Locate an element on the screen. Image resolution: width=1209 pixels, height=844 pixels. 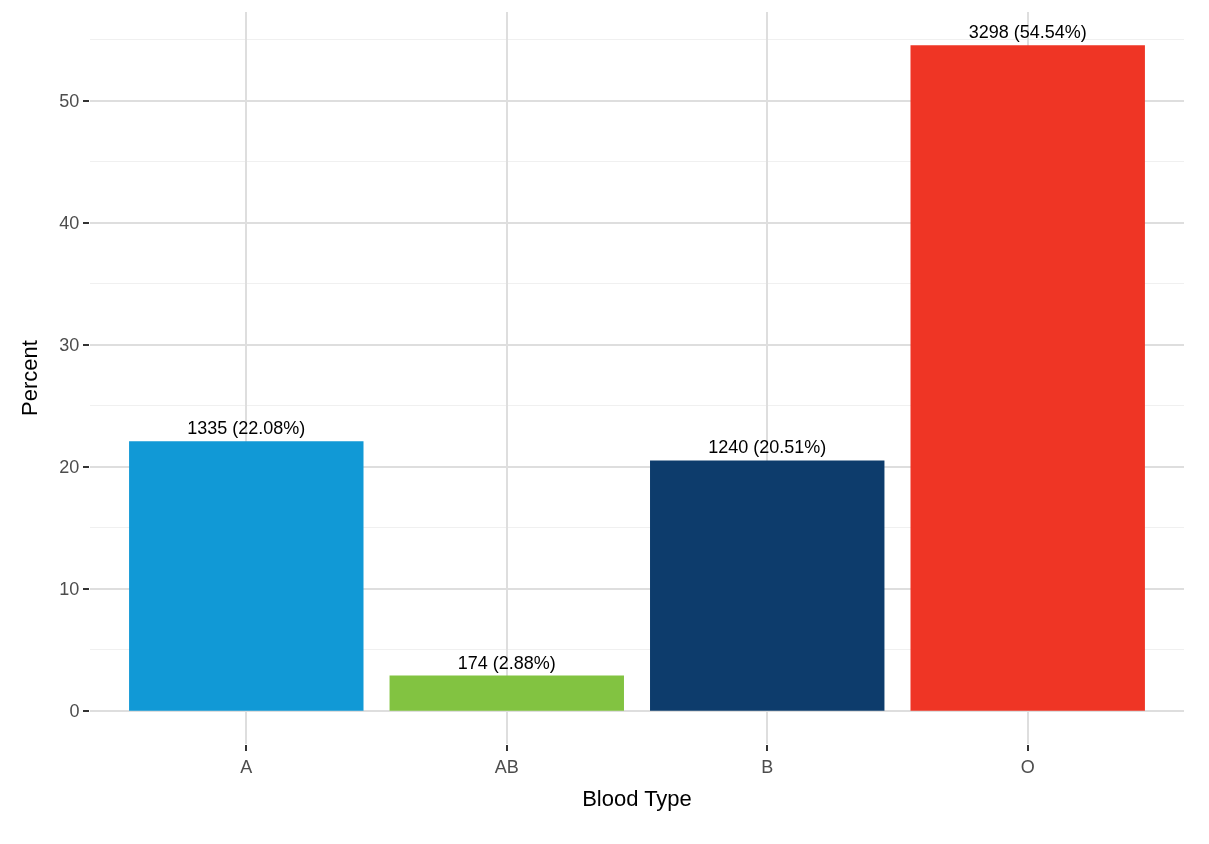
y-tick-label: 0 is located at coordinates (74, 711).